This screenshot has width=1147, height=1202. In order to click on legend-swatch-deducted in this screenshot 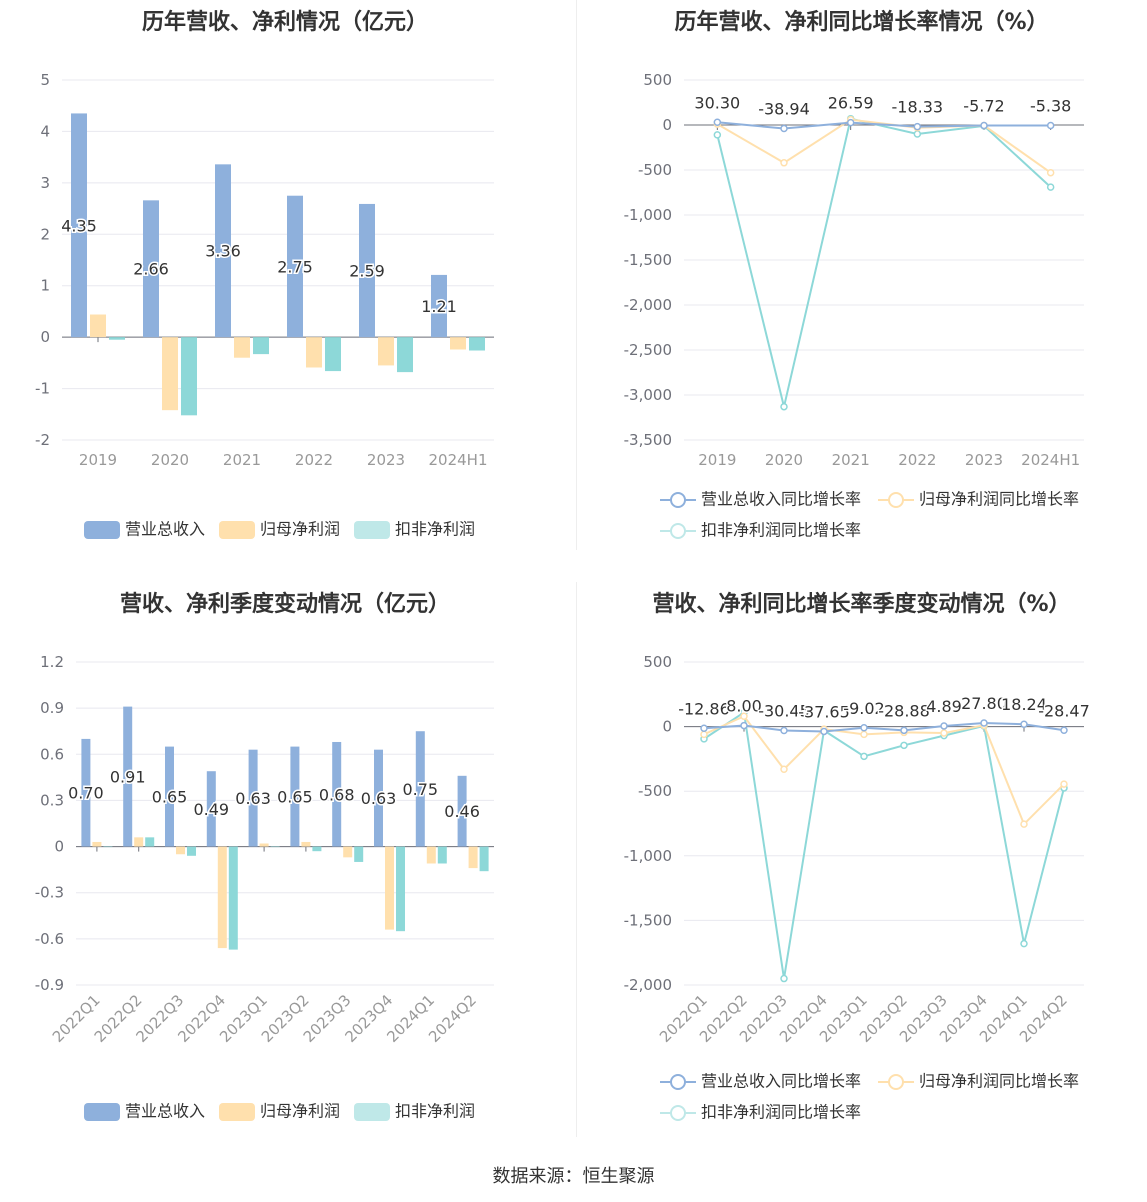, I will do `click(372, 529)`.